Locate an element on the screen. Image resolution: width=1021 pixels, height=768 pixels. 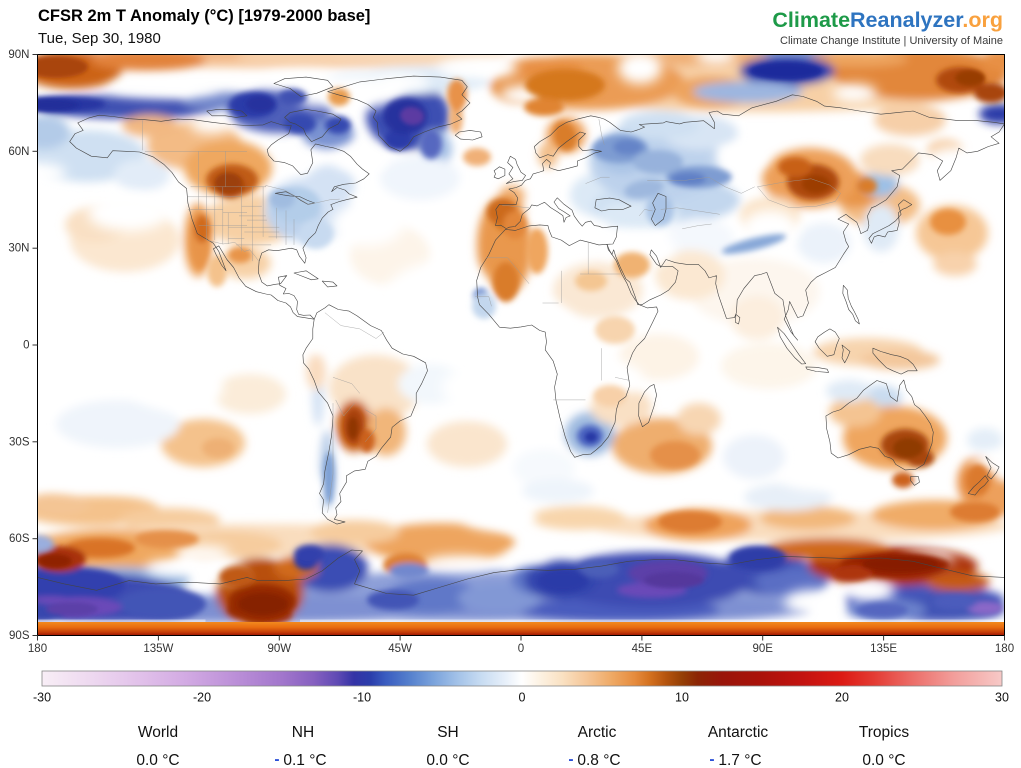
svg-text: -20 is located at coordinates (202, 698).